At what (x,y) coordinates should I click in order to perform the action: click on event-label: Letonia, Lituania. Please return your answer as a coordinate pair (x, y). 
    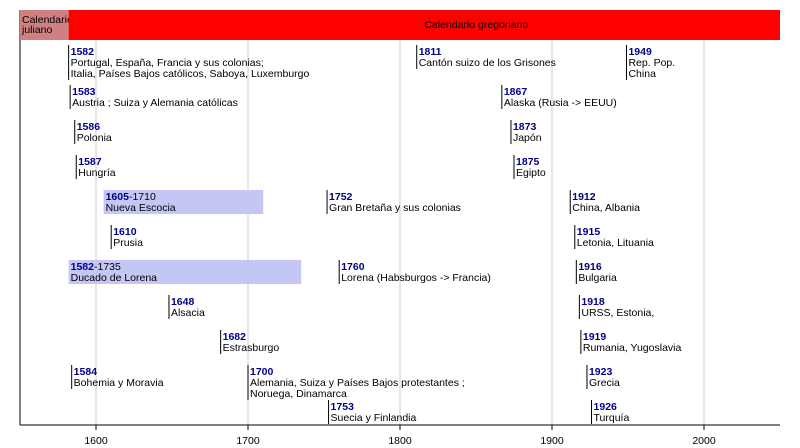
    Looking at the image, I should click on (615, 243).